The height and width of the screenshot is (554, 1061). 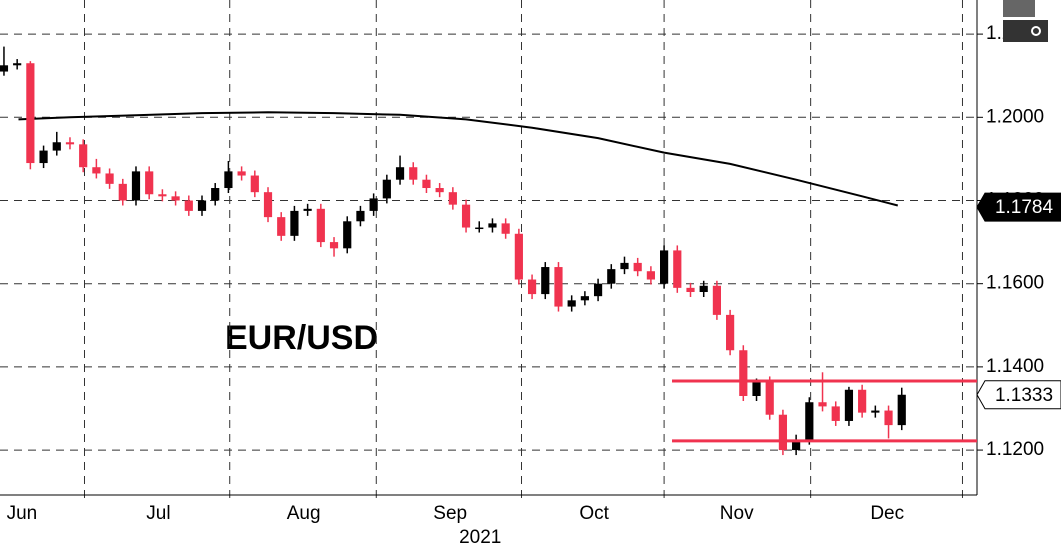 I want to click on x-tick-label: Jul, so click(x=158, y=513).